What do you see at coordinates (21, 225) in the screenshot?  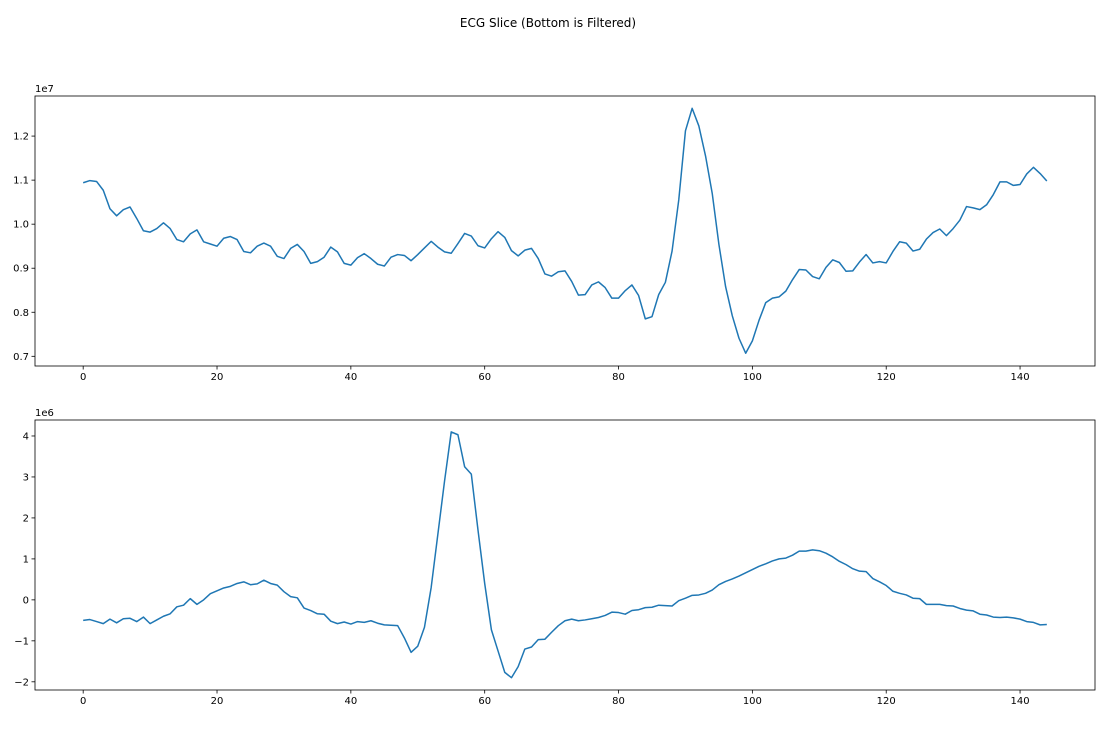 I see `y-tick-label: 1.0` at bounding box center [21, 225].